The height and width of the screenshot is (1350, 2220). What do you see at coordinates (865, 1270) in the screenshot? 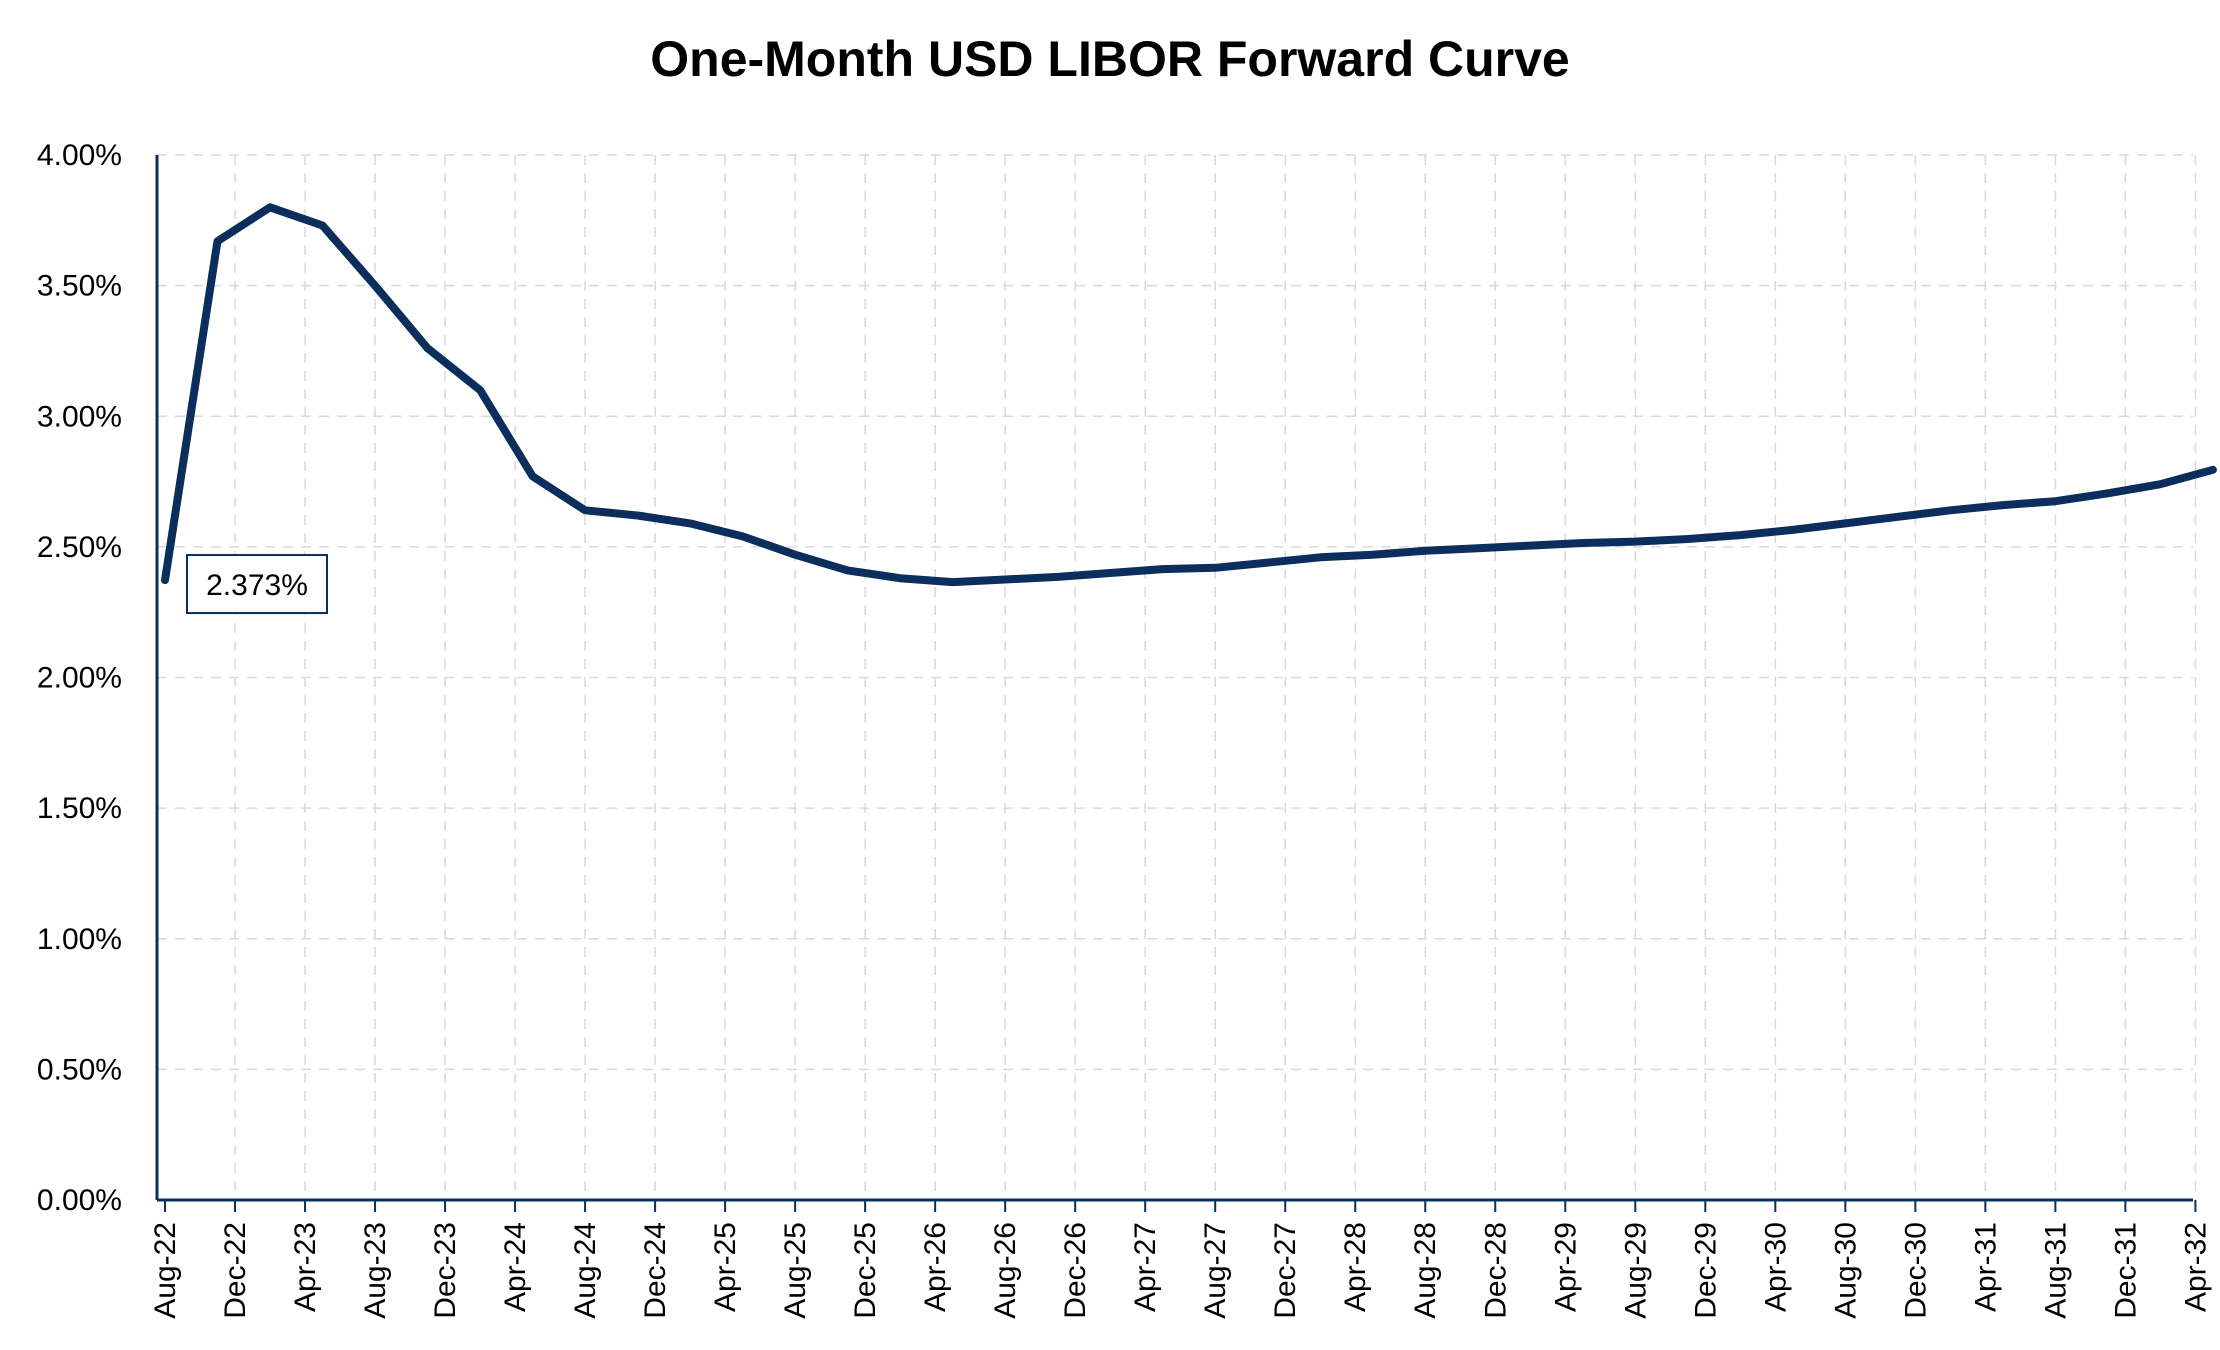
I see `x-tick-label: Dec-25` at bounding box center [865, 1270].